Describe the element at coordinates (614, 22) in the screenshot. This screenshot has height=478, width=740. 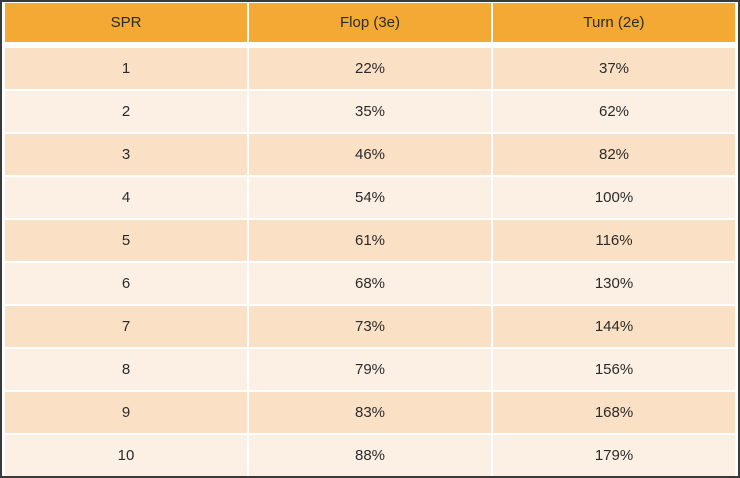
I see `column-header-turn: Turn (2e)` at that location.